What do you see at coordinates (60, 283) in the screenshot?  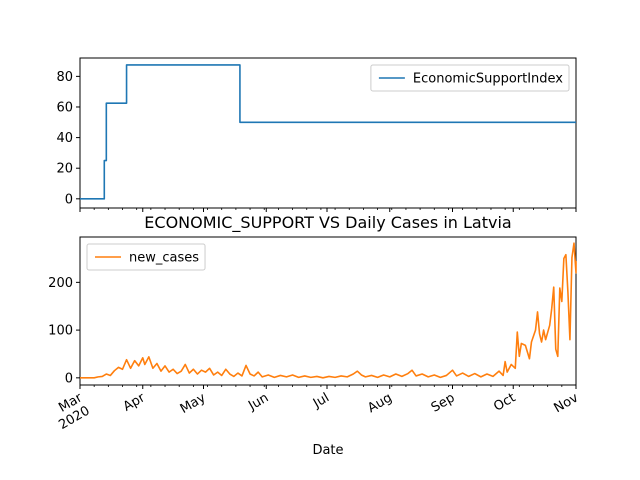 I see `y-tick-label: 200` at bounding box center [60, 283].